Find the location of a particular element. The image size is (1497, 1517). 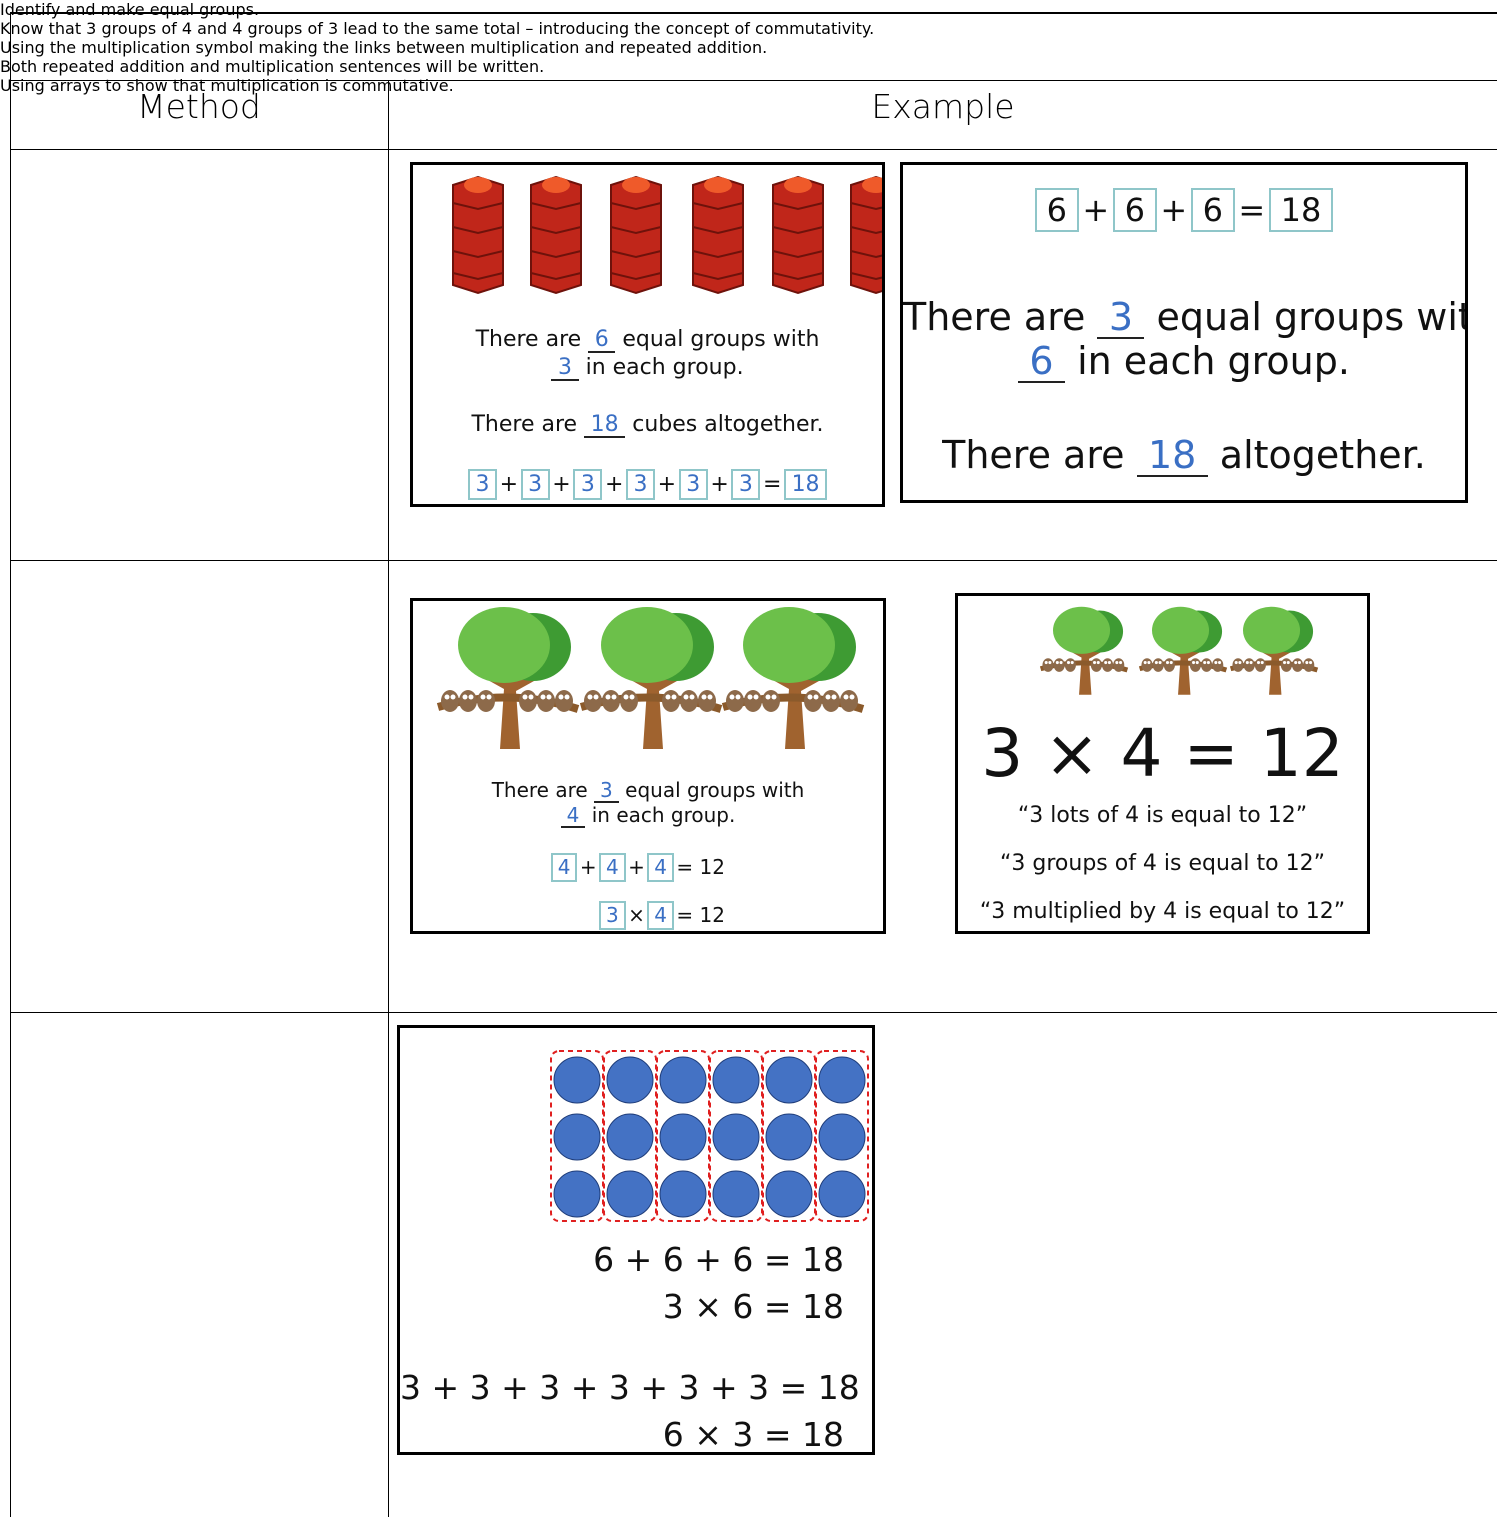

box: 3 is located at coordinates (588, 484).